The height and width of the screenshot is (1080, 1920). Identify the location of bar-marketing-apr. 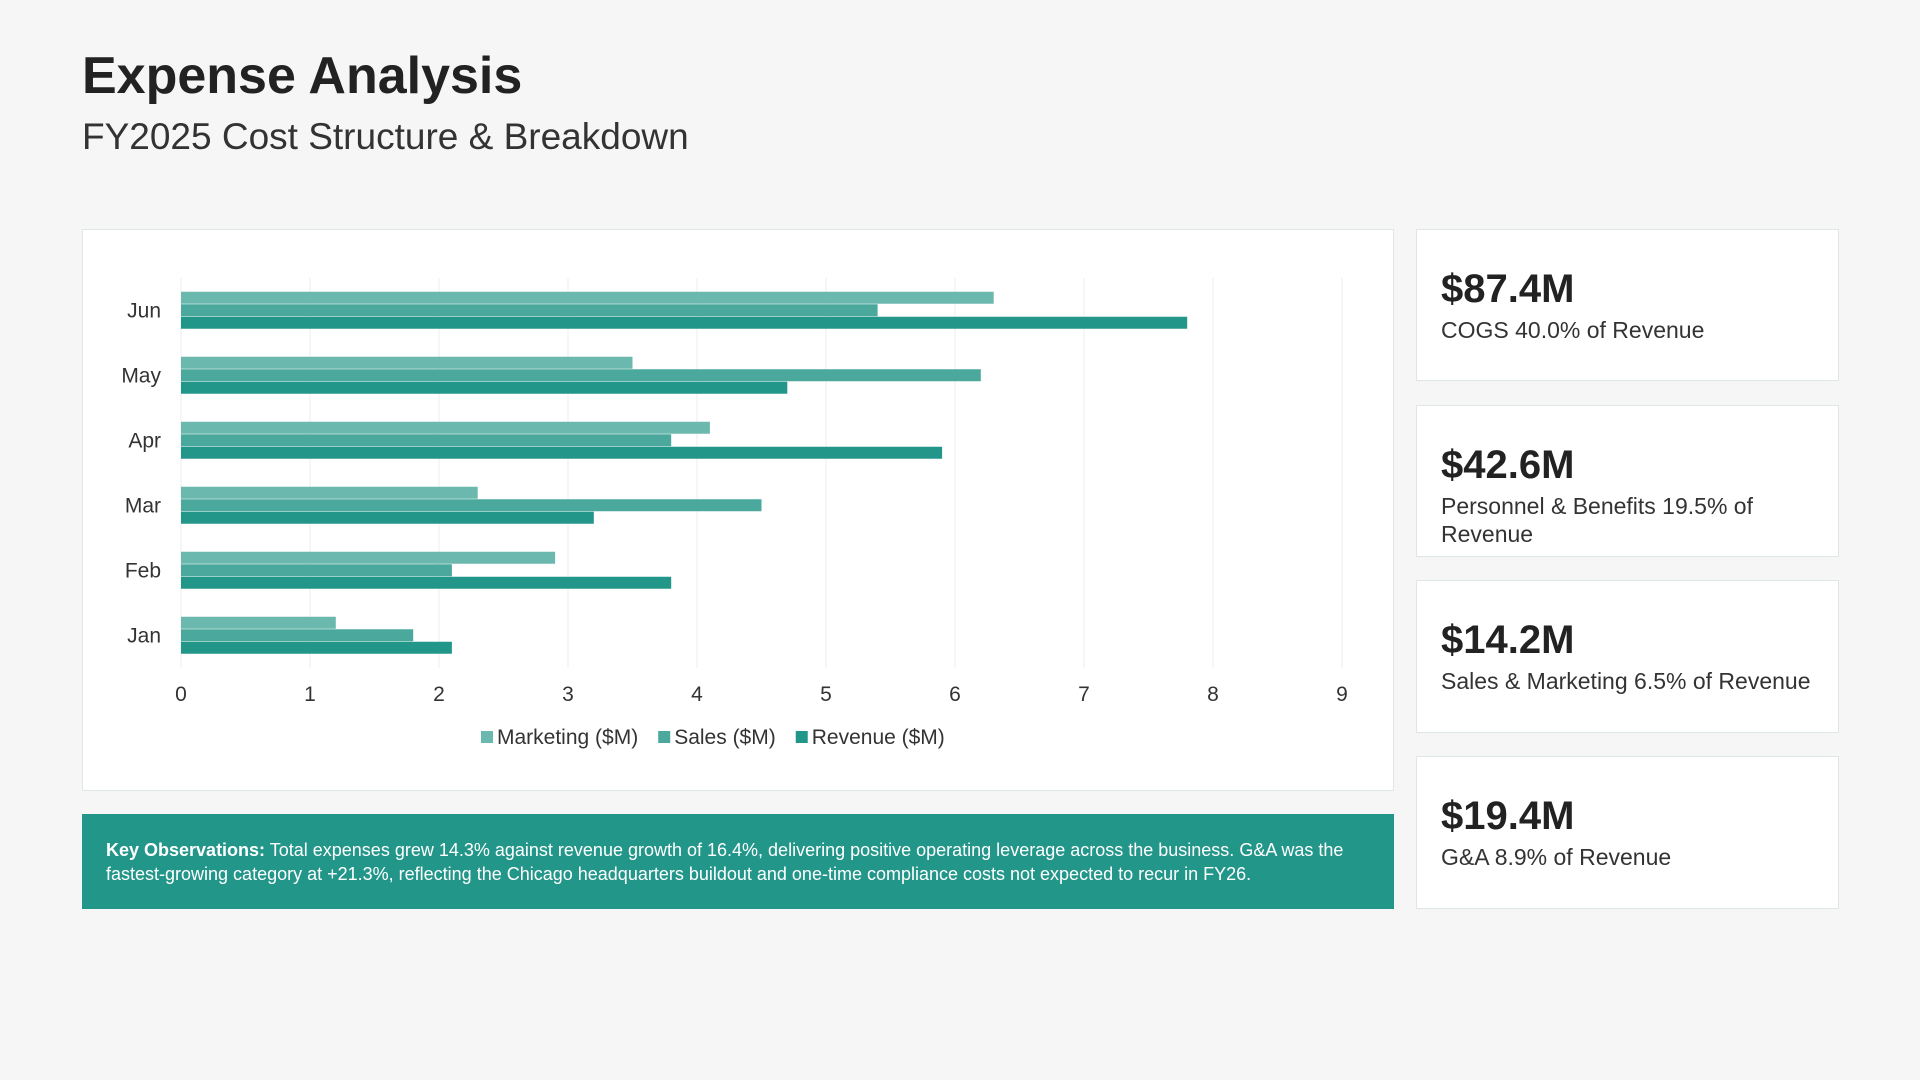
(445, 427).